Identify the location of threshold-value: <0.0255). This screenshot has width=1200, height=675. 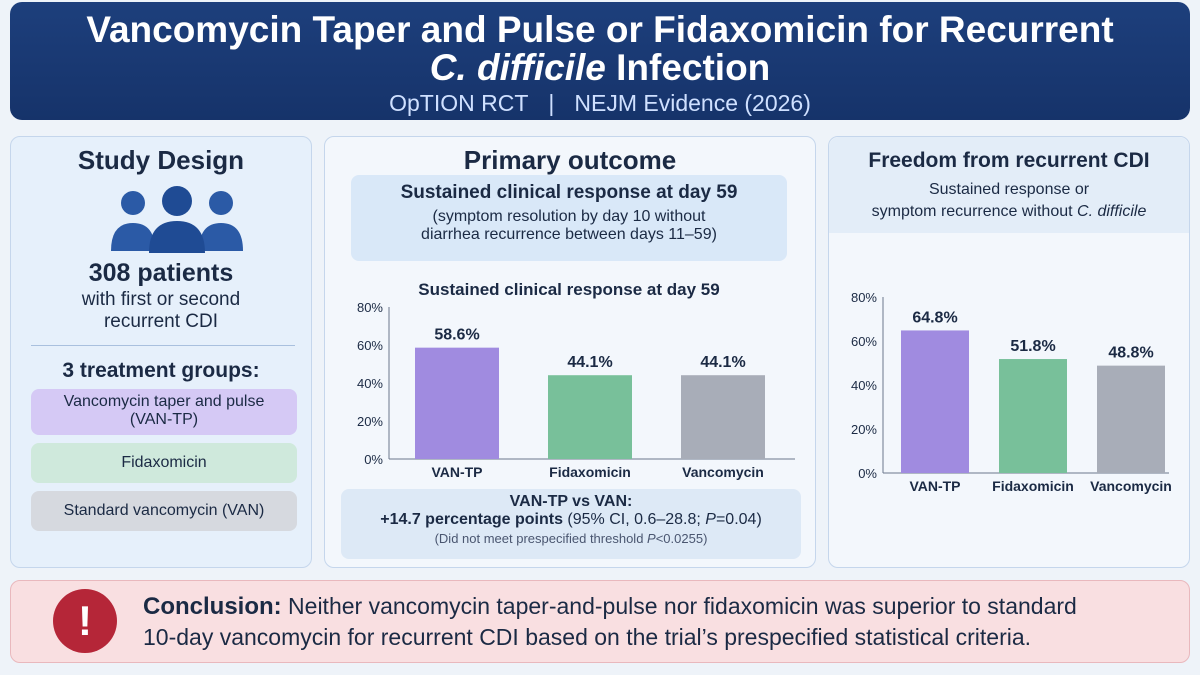
(681, 538).